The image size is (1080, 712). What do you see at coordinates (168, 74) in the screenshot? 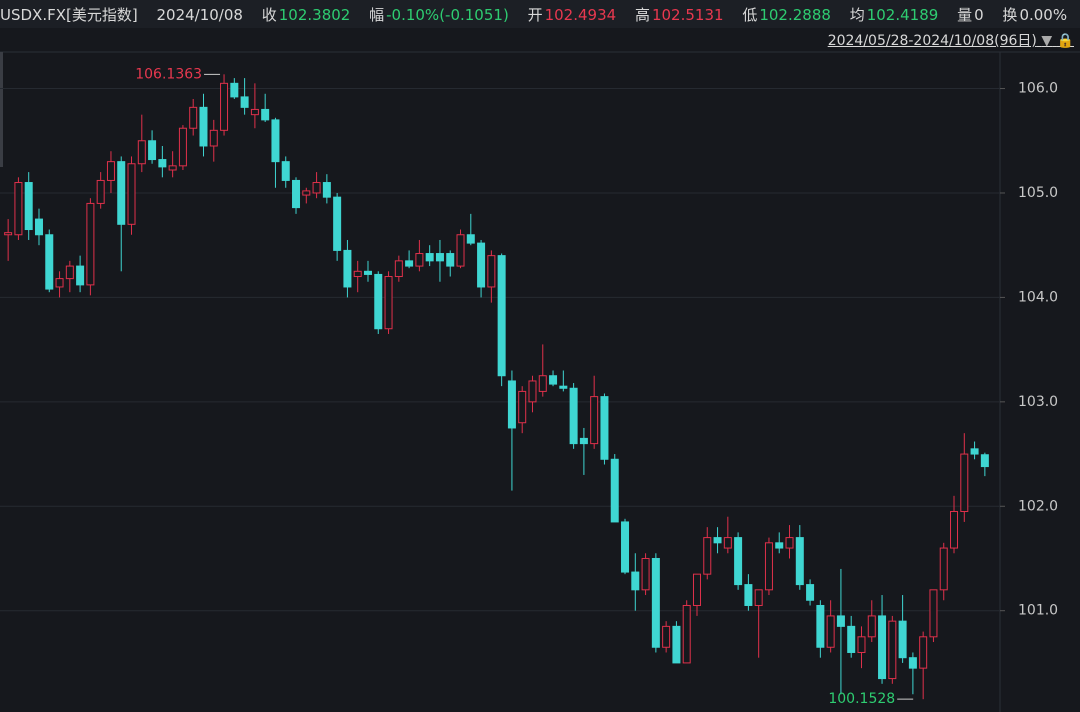
I see `max-annotation: 106.1363` at bounding box center [168, 74].